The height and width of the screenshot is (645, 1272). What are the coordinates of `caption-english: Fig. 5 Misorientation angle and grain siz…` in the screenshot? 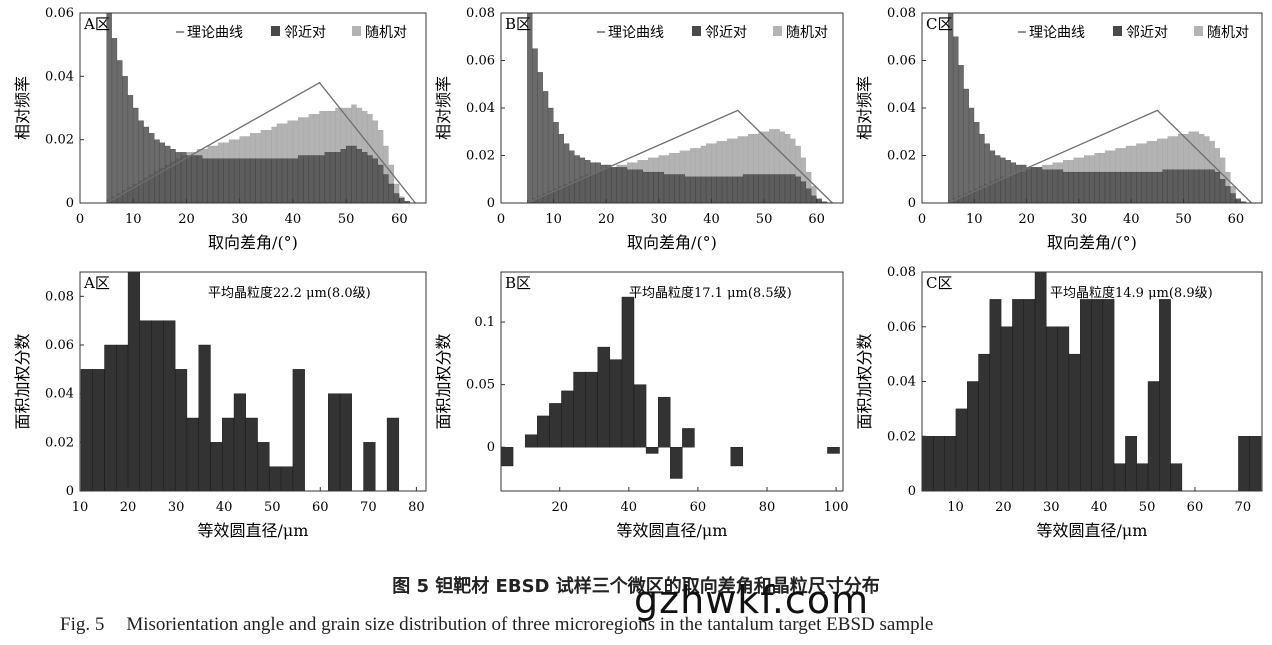 It's located at (507, 625).